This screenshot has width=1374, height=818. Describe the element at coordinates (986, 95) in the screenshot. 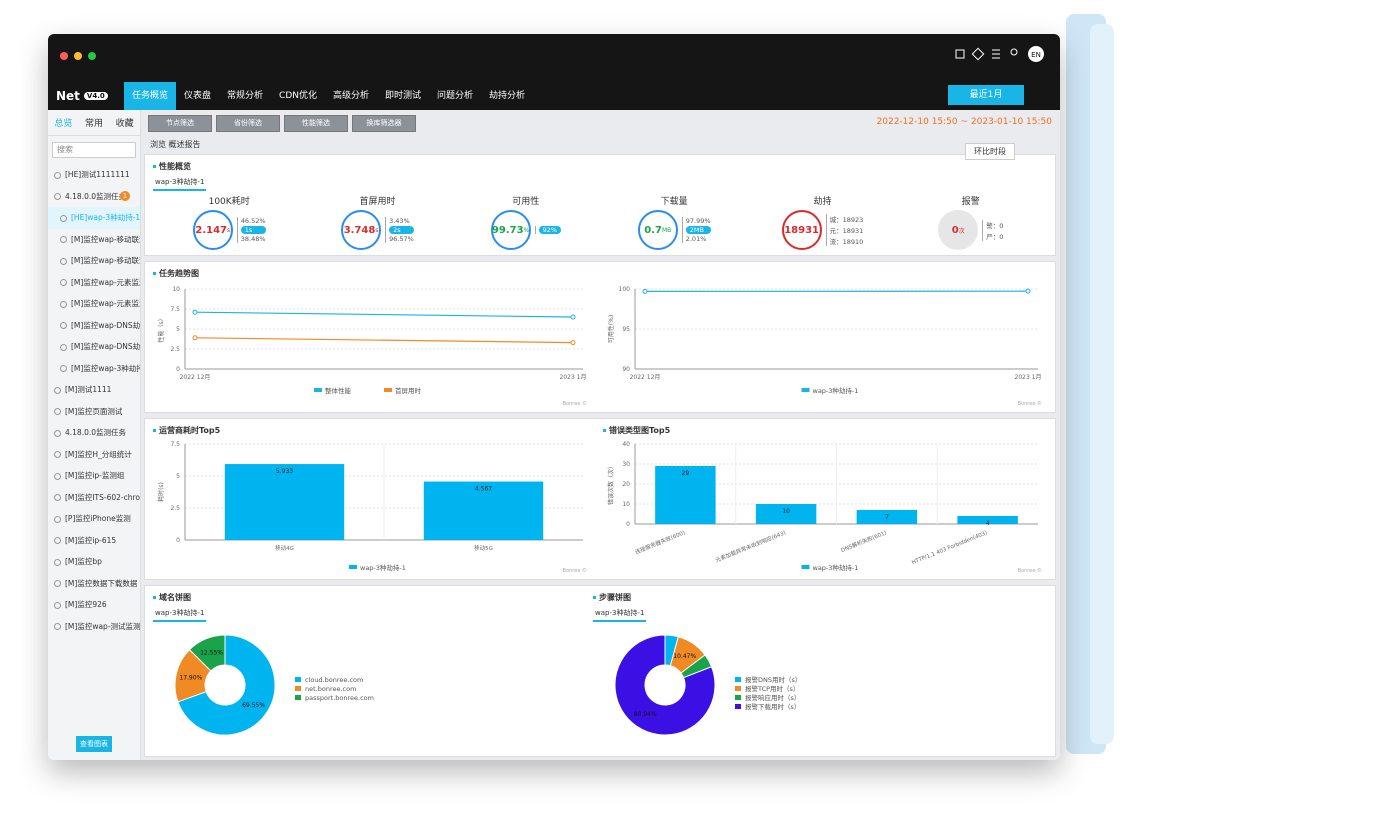

I see `time-button: 最近1月` at that location.